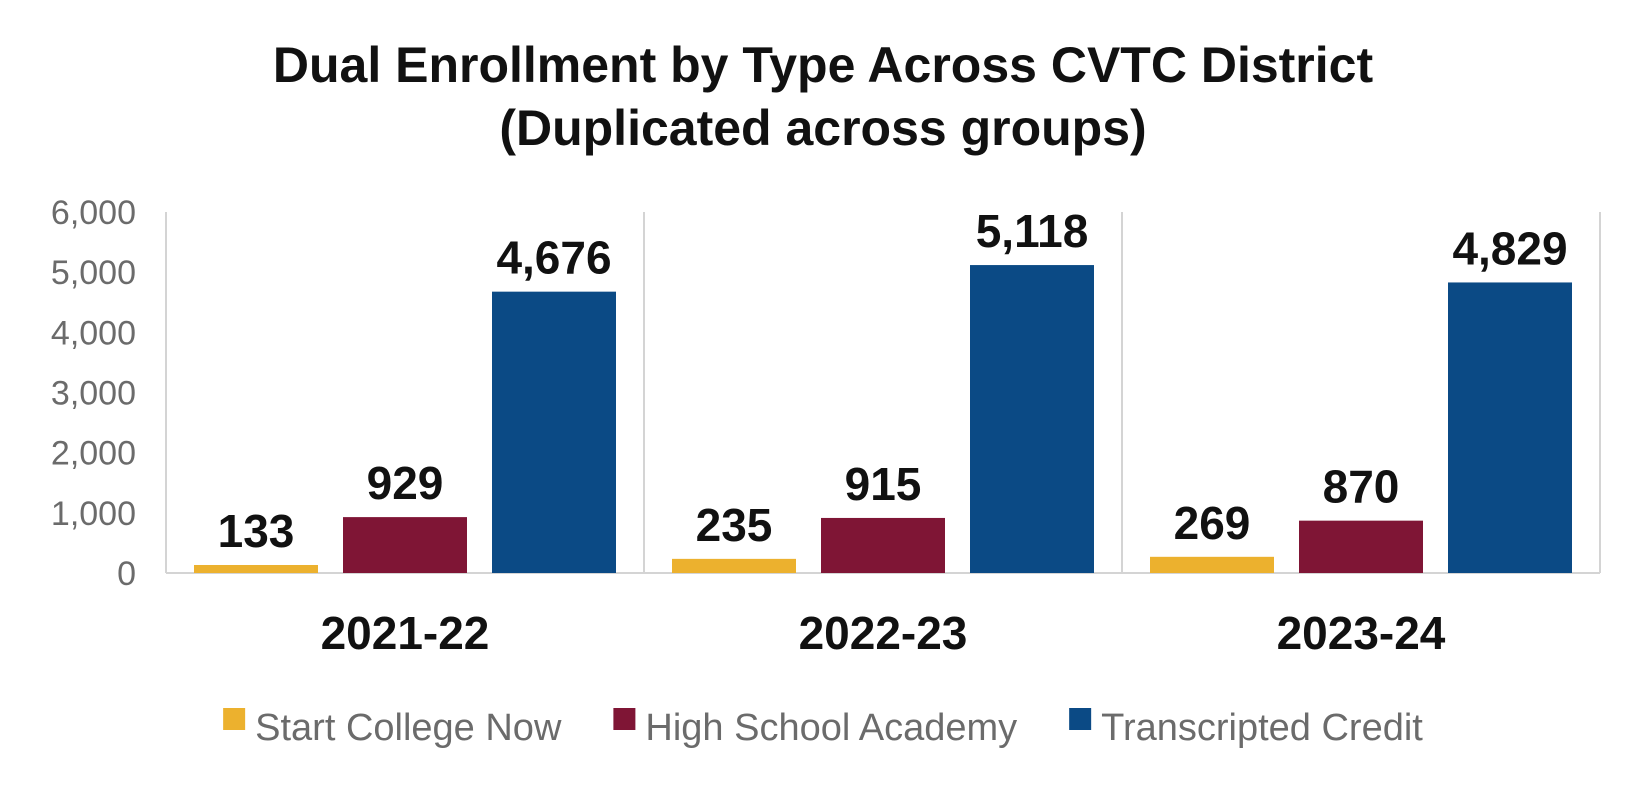  I want to click on data-label: 5,118, so click(1032, 231).